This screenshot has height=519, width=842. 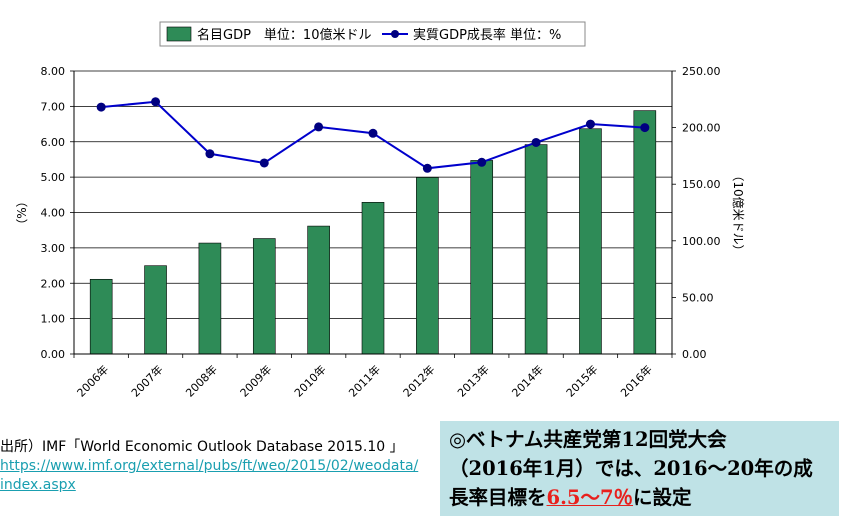 What do you see at coordinates (701, 71) in the screenshot?
I see `right-tick-label: 250.00` at bounding box center [701, 71].